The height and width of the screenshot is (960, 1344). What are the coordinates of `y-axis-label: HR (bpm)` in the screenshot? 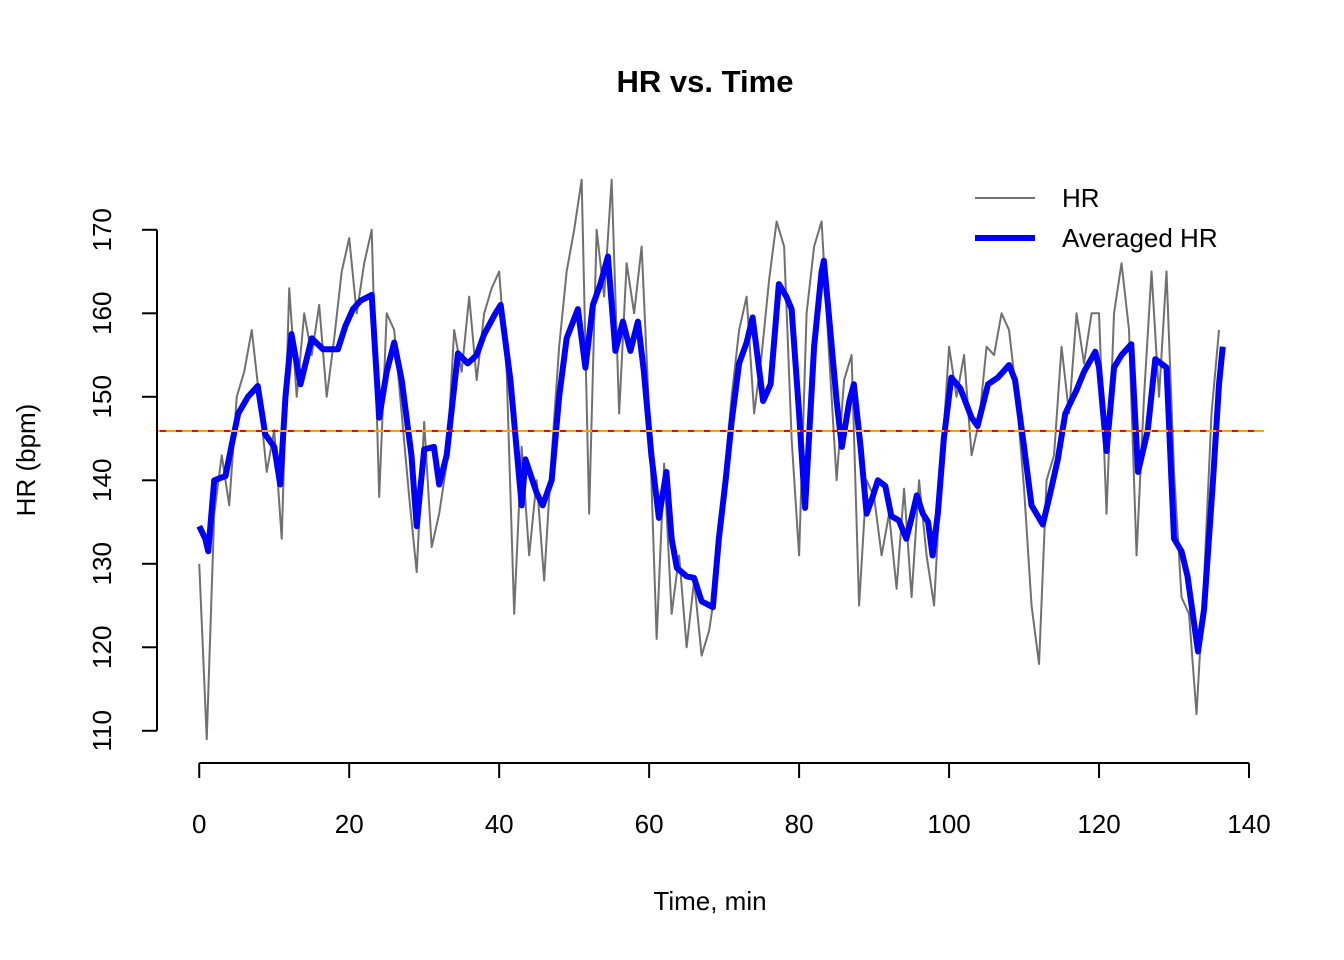 It's located at (26, 460).